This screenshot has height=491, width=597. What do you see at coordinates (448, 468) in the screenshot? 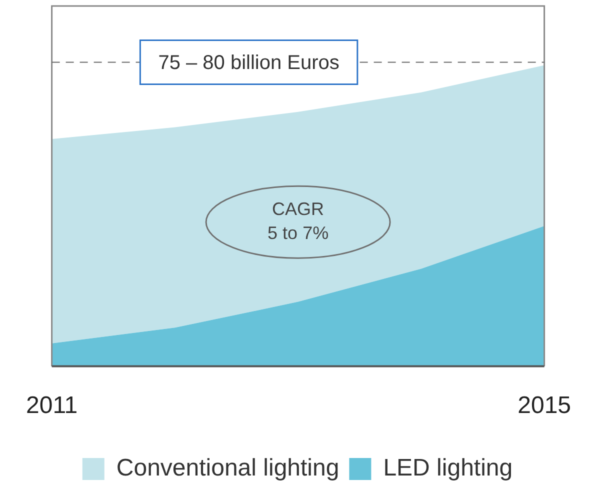
I see `legend-label: LED lighting` at bounding box center [448, 468].